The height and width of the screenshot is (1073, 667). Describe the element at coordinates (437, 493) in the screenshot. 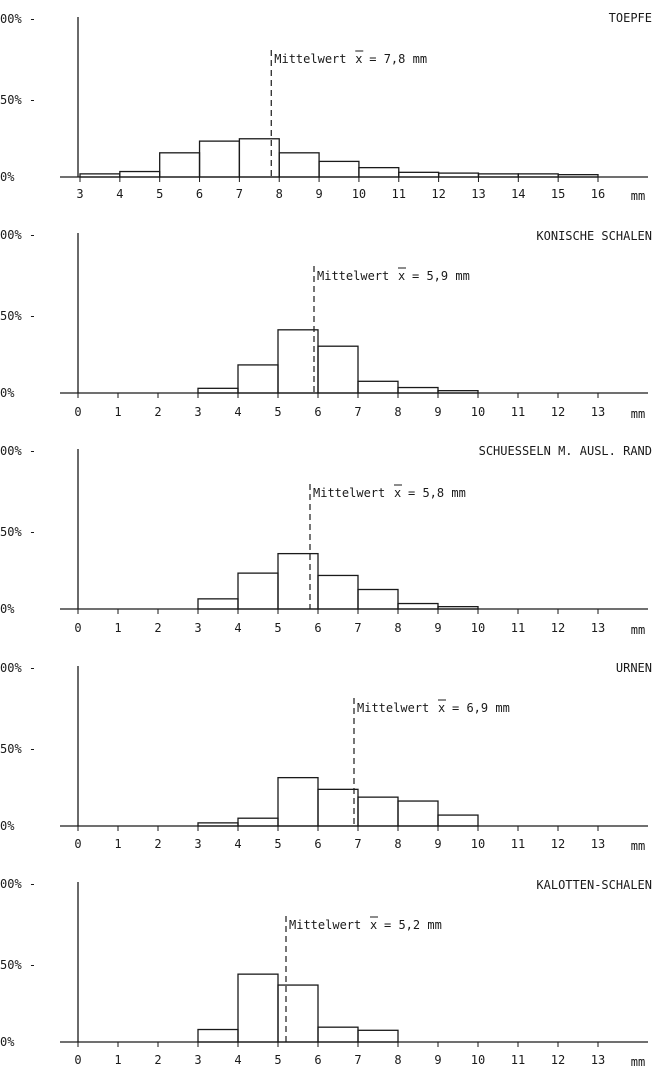

I see `mean-value-label: = 5,8 mm` at that location.